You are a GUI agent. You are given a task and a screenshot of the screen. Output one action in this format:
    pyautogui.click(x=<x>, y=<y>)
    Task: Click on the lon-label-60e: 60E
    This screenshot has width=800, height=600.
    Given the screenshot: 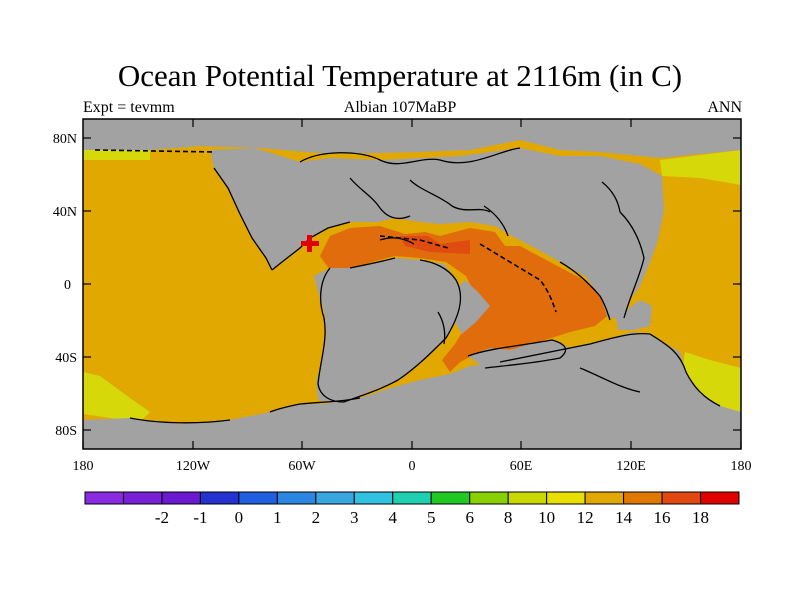 What is the action you would take?
    pyautogui.click(x=521, y=466)
    